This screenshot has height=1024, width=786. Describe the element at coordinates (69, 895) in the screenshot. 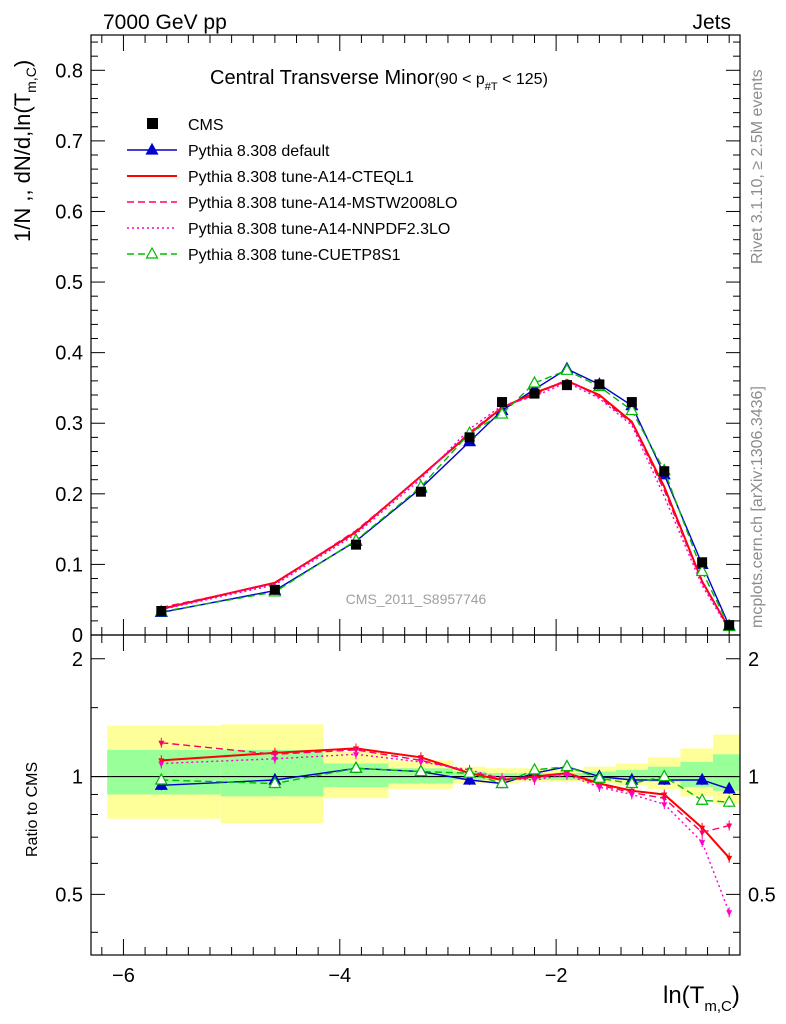

I see `ratio-y-tick-label: 0.5` at that location.